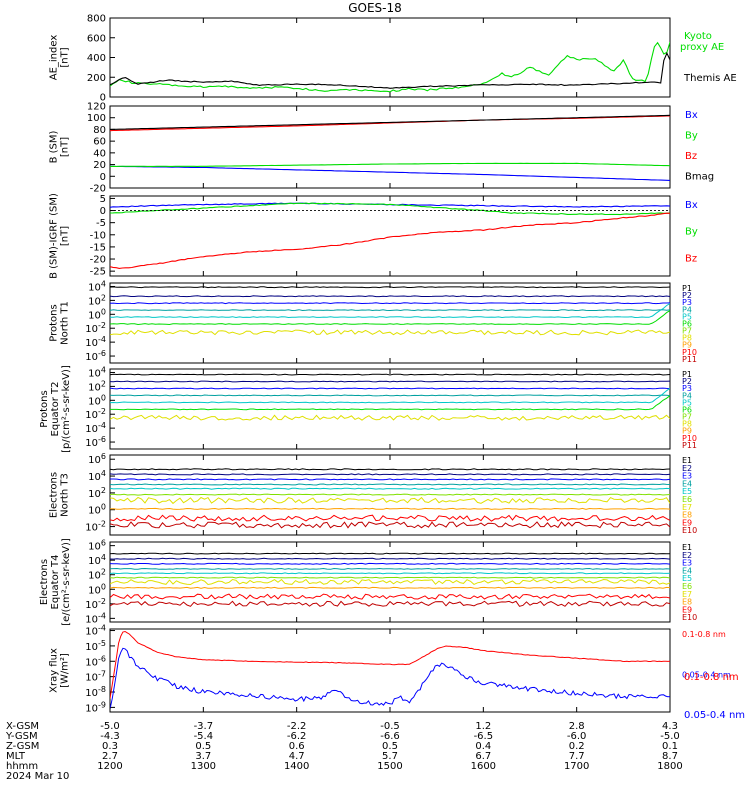  I want to click on series-line-p1, so click(390, 374).